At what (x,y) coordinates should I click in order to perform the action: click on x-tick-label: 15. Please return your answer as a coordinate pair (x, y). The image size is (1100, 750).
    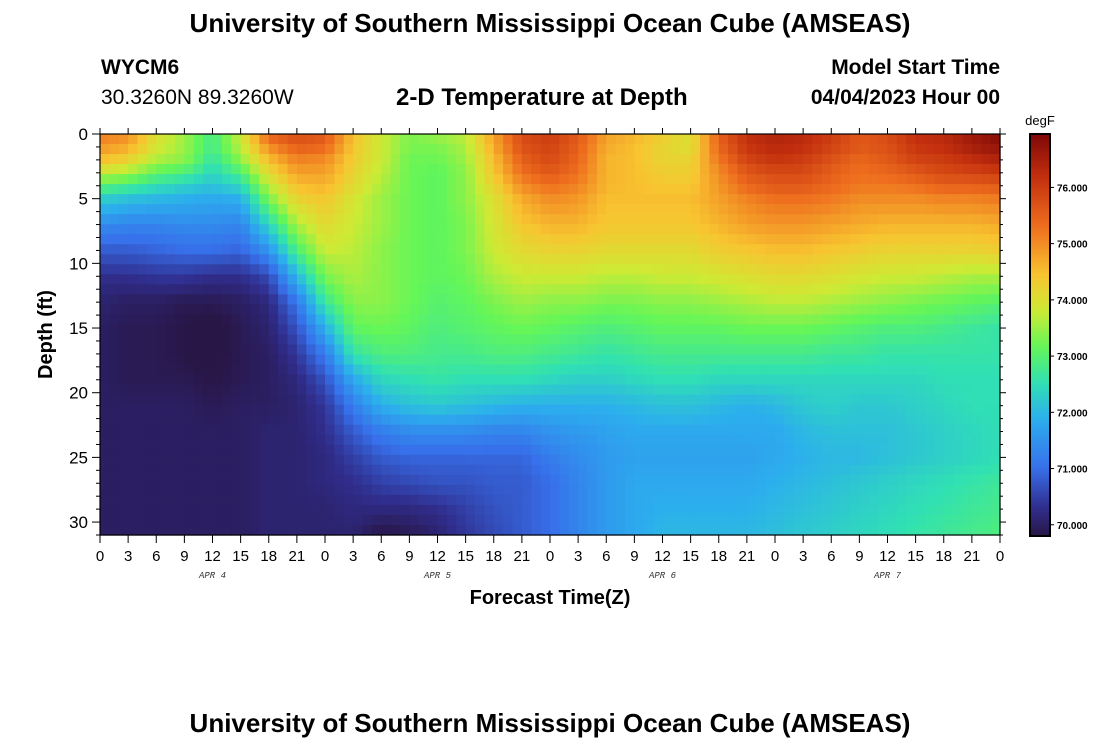
    Looking at the image, I should click on (690, 556).